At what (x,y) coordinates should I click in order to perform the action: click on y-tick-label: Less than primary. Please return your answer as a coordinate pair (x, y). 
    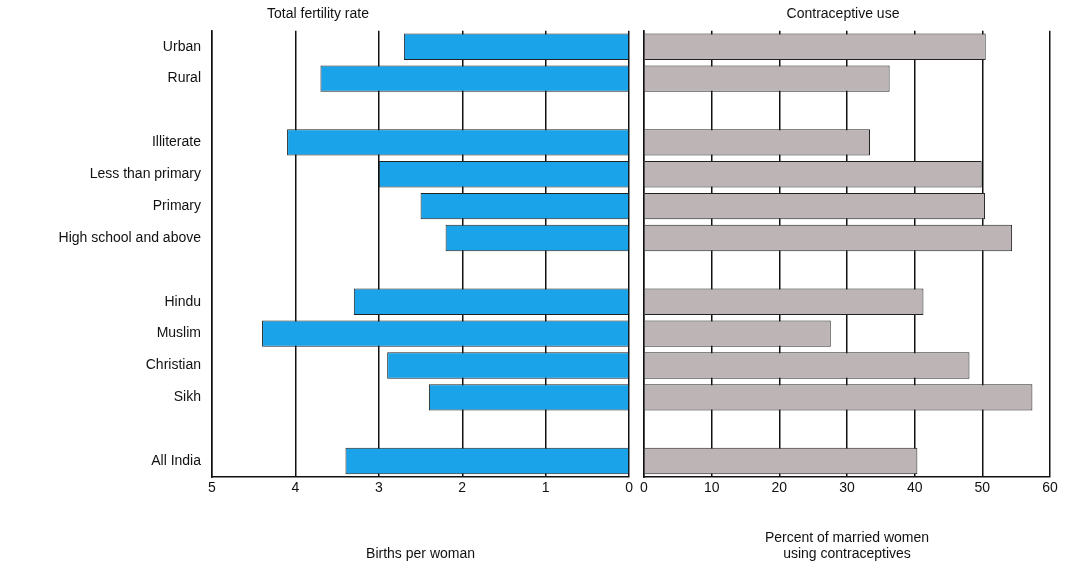
    Looking at the image, I should click on (145, 173).